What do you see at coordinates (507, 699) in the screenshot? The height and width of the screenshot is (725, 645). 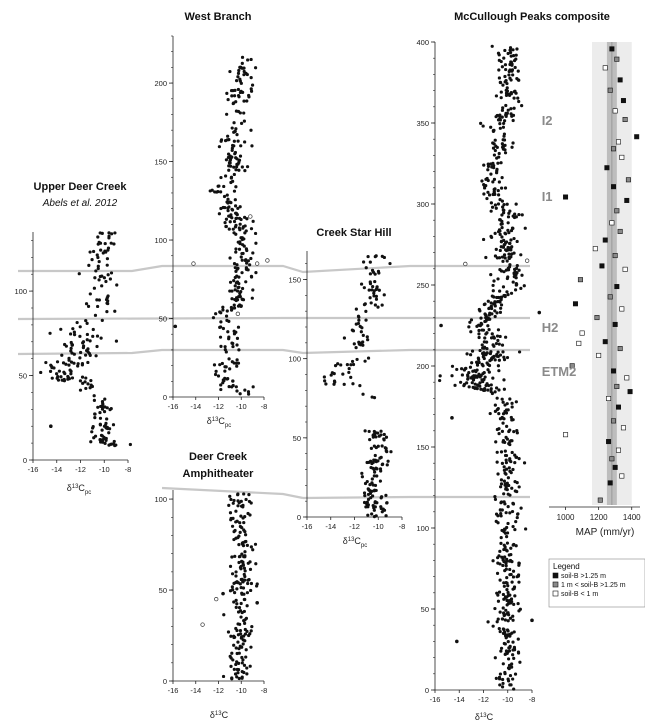 I see `x-tick-label: -10` at bounding box center [507, 699].